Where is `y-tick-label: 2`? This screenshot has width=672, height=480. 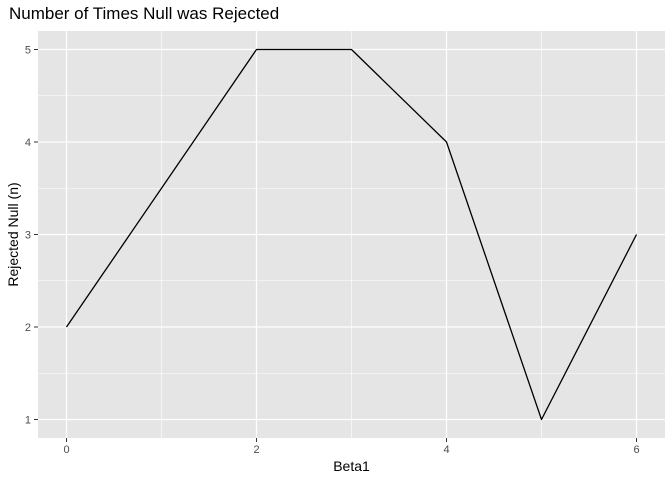
y-tick-label: 2 is located at coordinates (28, 328).